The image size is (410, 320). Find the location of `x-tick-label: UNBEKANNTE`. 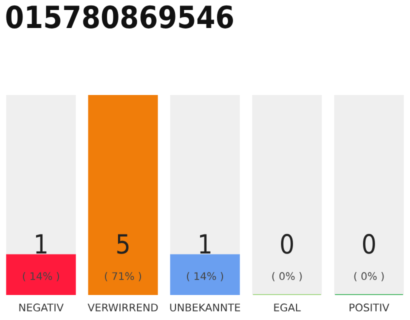

x-tick-label: UNBEKANNTE is located at coordinates (205, 308).